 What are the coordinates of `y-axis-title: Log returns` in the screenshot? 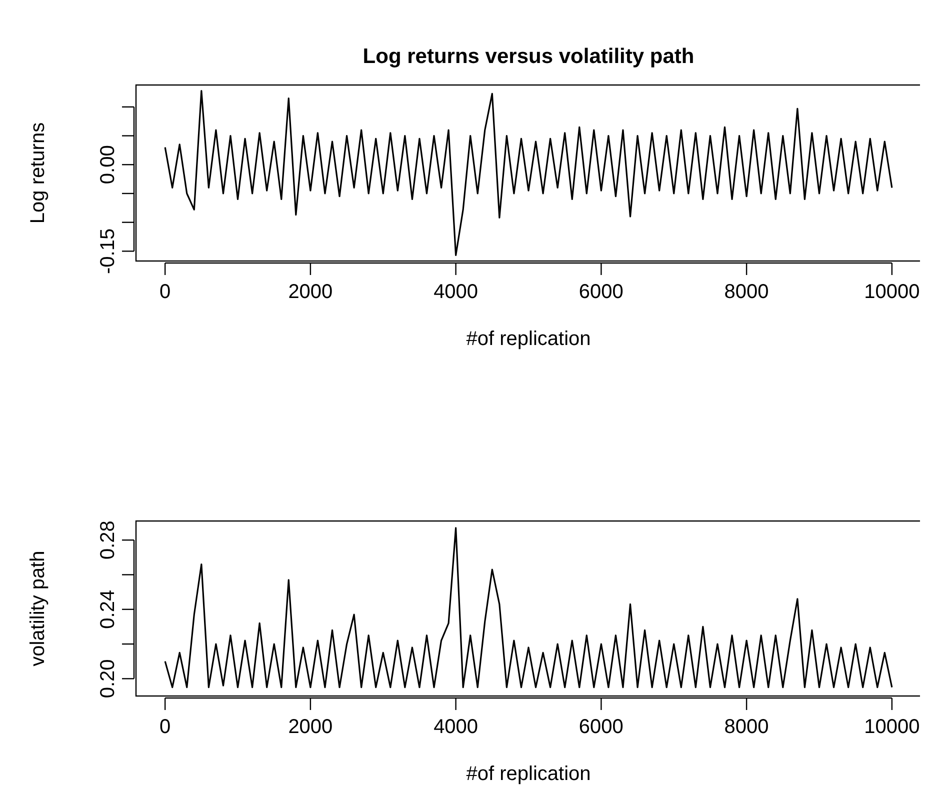 It's located at (38, 173).